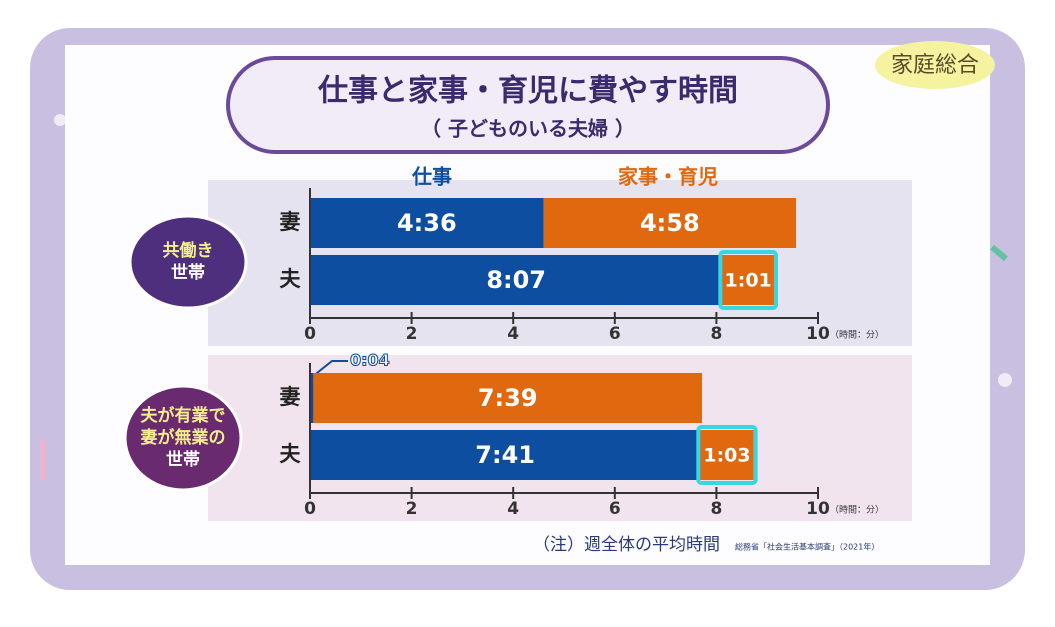 Image resolution: width=1055 pixels, height=627 pixels. I want to click on value-label: 8:07, so click(516, 280).